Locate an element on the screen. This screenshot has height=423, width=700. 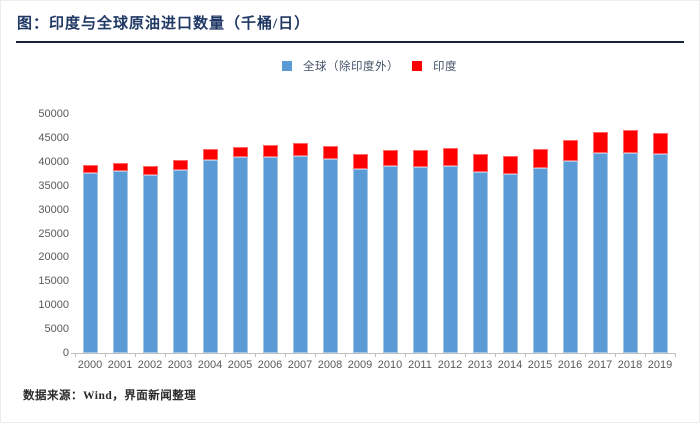
y-label-20000: 20000 is located at coordinates (53, 257).